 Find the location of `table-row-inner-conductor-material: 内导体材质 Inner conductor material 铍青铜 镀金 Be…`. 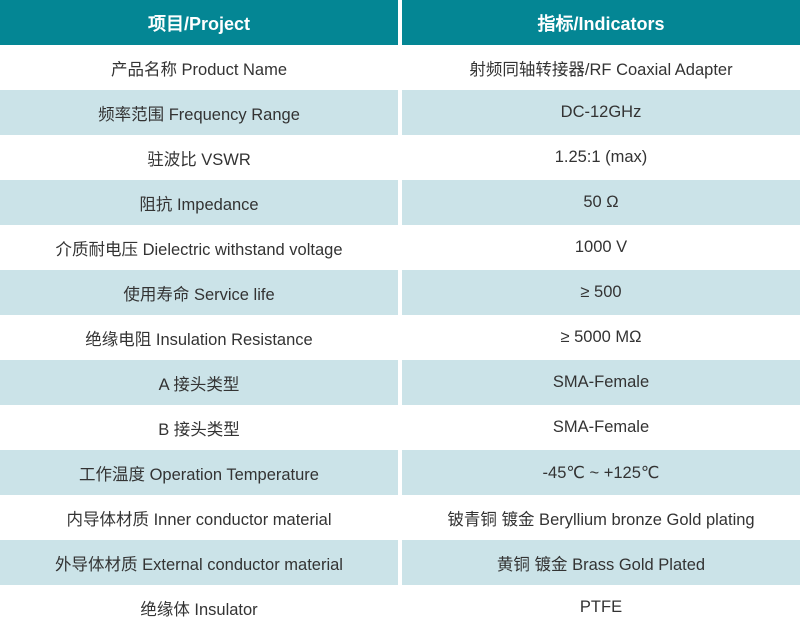

table-row-inner-conductor-material: 内导体材质 Inner conductor material 铍青铜 镀金 Be… is located at coordinates (400, 517).